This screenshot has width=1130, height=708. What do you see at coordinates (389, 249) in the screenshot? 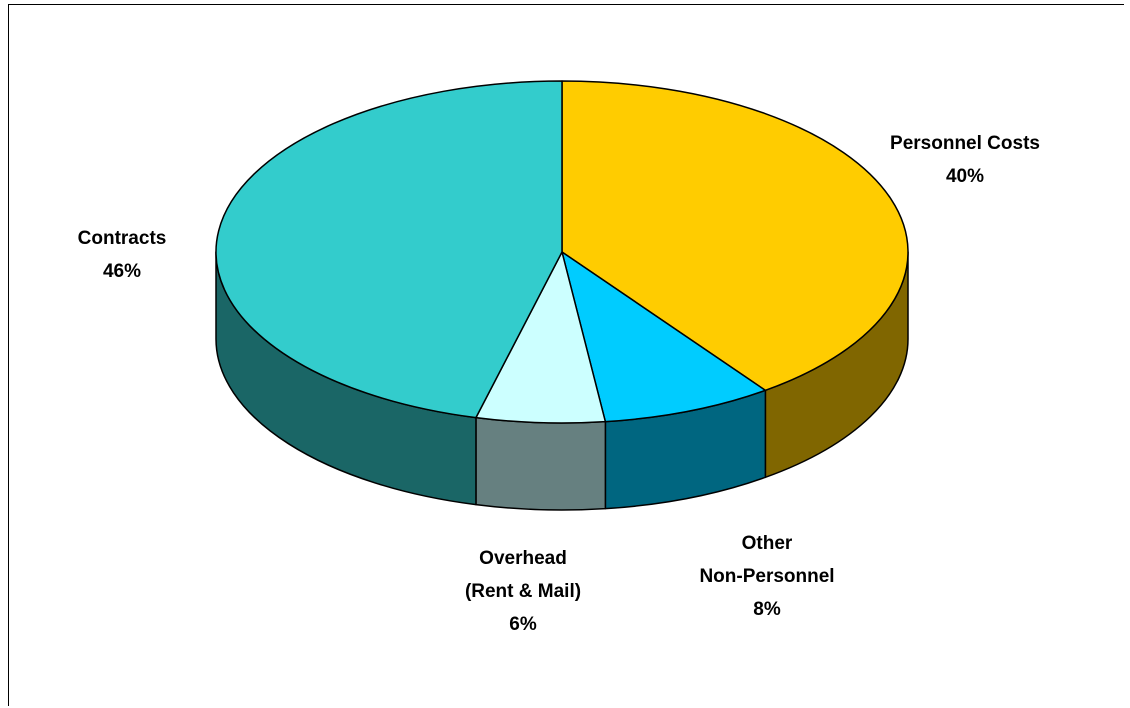
I see `pie-slice-contracts` at bounding box center [389, 249].